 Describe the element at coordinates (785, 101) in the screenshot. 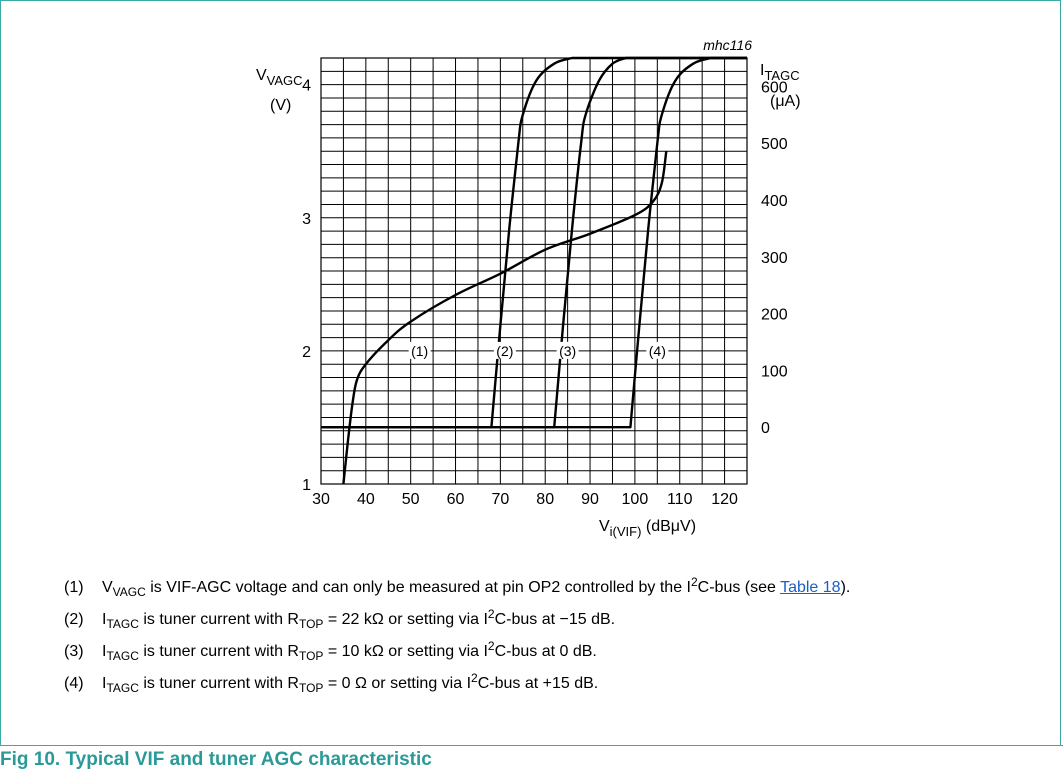

I see `y-right-axis-unit: (μA)` at that location.